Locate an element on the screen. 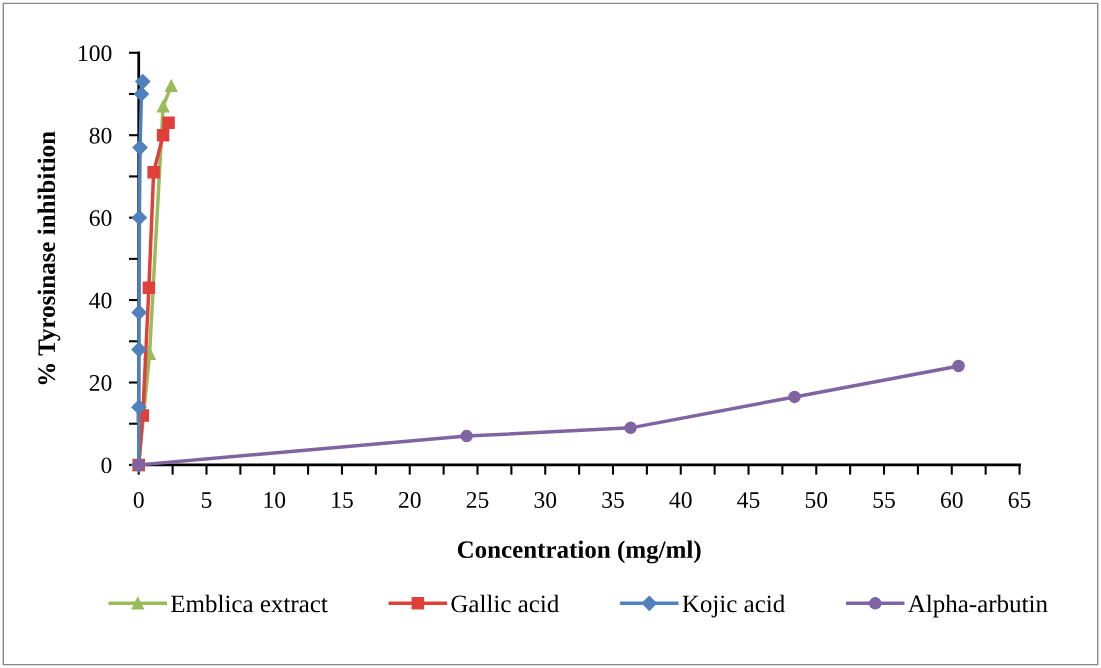 This screenshot has width=1101, height=668. x-tick-label: 40 is located at coordinates (680, 500).